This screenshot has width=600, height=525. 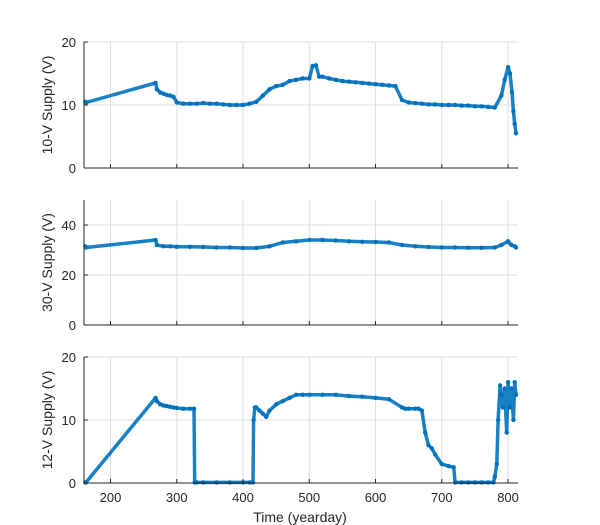 I want to click on y-axis-label: 30-V Supply (V), so click(x=47, y=262).